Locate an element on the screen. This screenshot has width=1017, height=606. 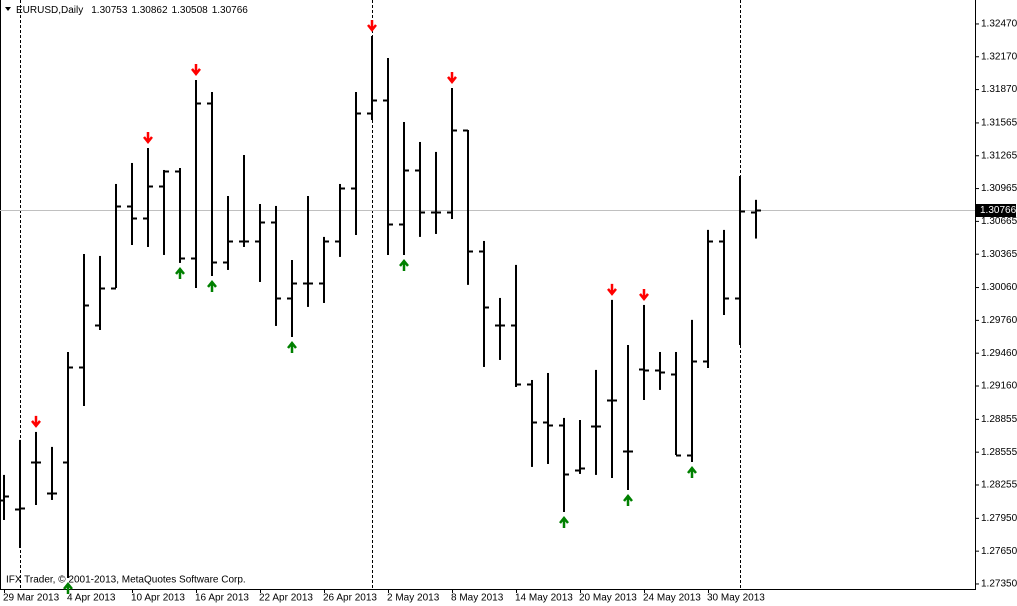
x-tick-label: 14 May 2013 is located at coordinates (544, 598).